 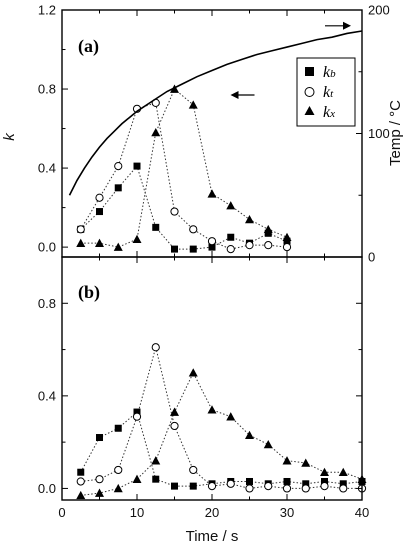 I want to click on panel-a-label: (a), so click(x=88, y=46).